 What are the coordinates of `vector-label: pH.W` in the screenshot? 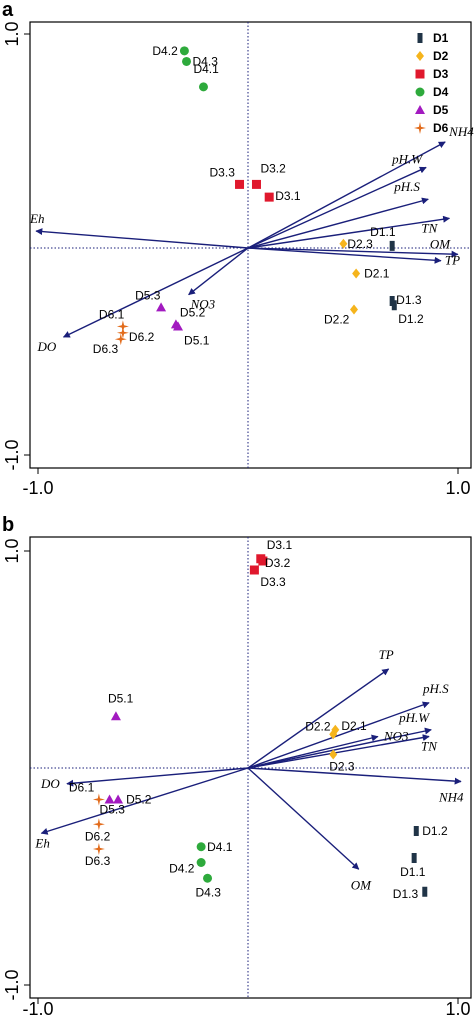 It's located at (407, 158).